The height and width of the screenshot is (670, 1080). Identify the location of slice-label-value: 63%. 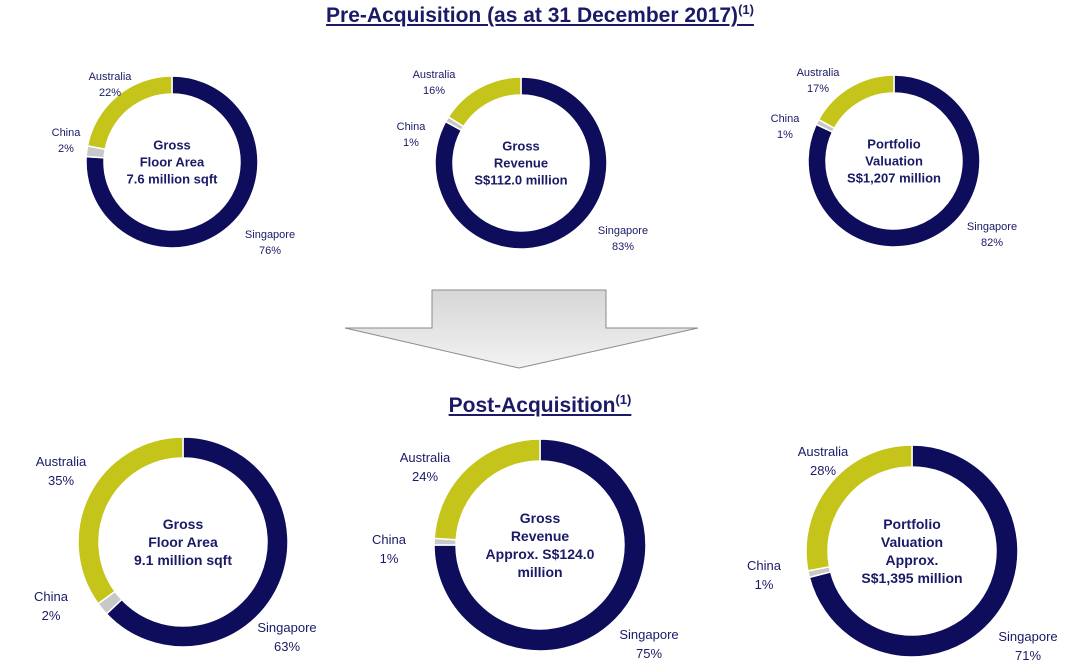
(287, 646).